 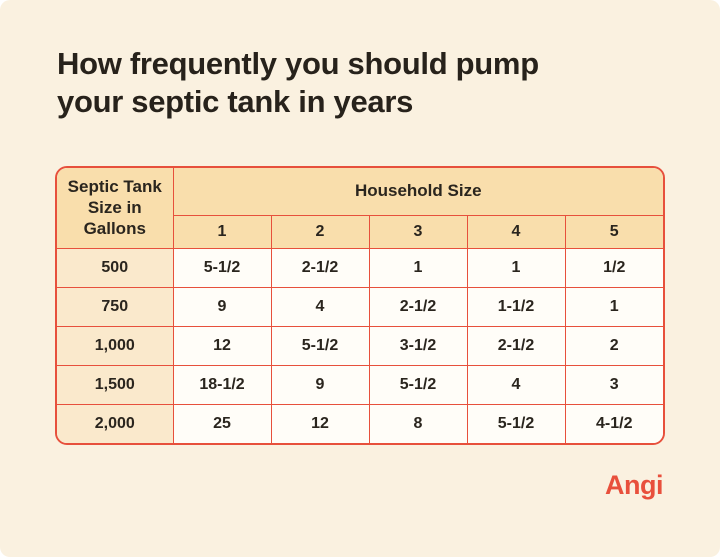 What do you see at coordinates (516, 384) in the screenshot?
I see `cell-1500-4: 4` at bounding box center [516, 384].